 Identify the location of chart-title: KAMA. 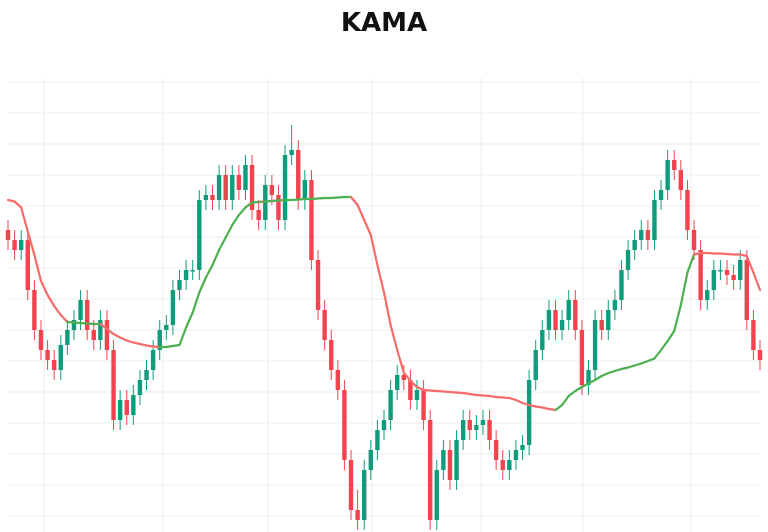
(384, 23).